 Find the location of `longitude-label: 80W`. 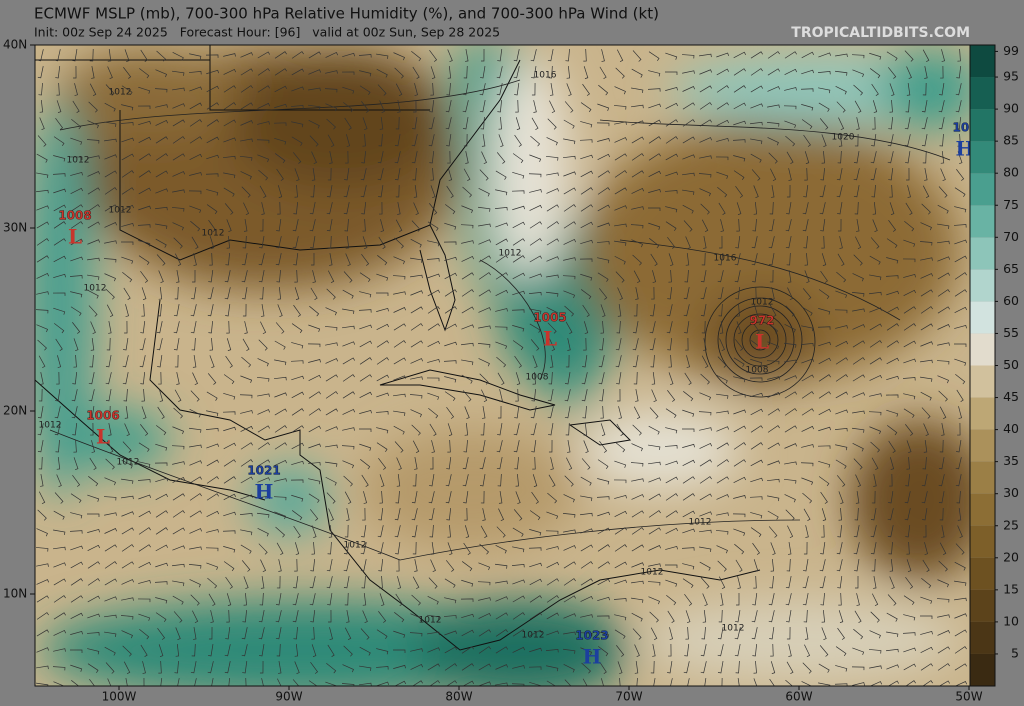

longitude-label: 80W is located at coordinates (458, 697).